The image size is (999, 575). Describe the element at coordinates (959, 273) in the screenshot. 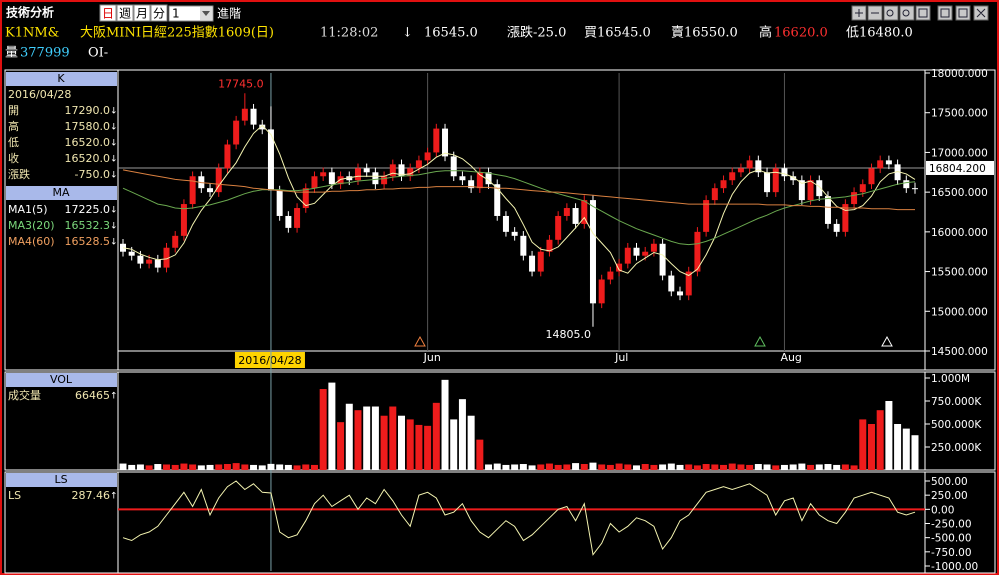

I see `y-tick-label: 15500.000` at that location.